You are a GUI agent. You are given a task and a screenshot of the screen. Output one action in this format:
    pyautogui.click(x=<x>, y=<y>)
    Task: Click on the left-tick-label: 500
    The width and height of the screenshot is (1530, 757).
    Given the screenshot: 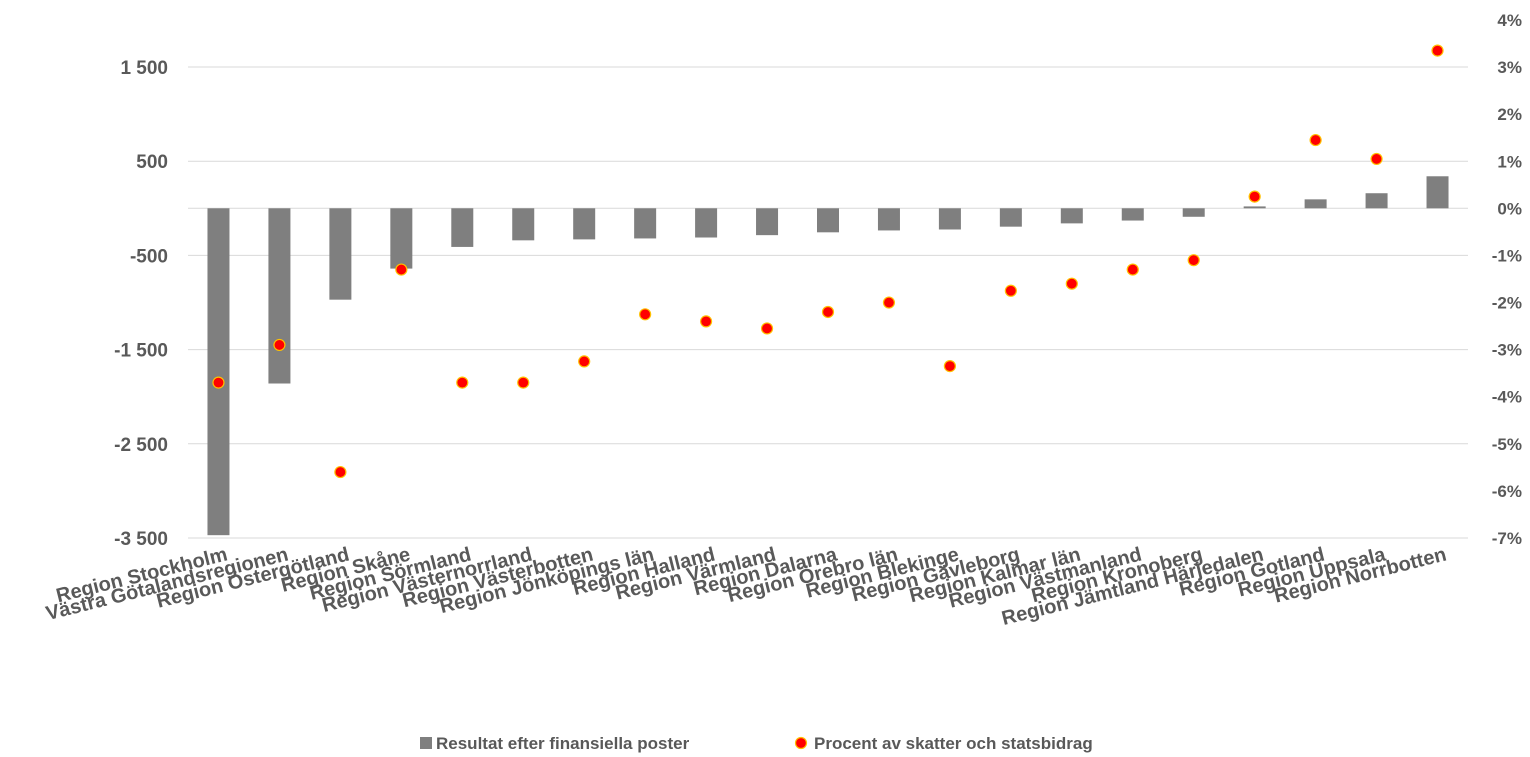 What is the action you would take?
    pyautogui.click(x=152, y=162)
    